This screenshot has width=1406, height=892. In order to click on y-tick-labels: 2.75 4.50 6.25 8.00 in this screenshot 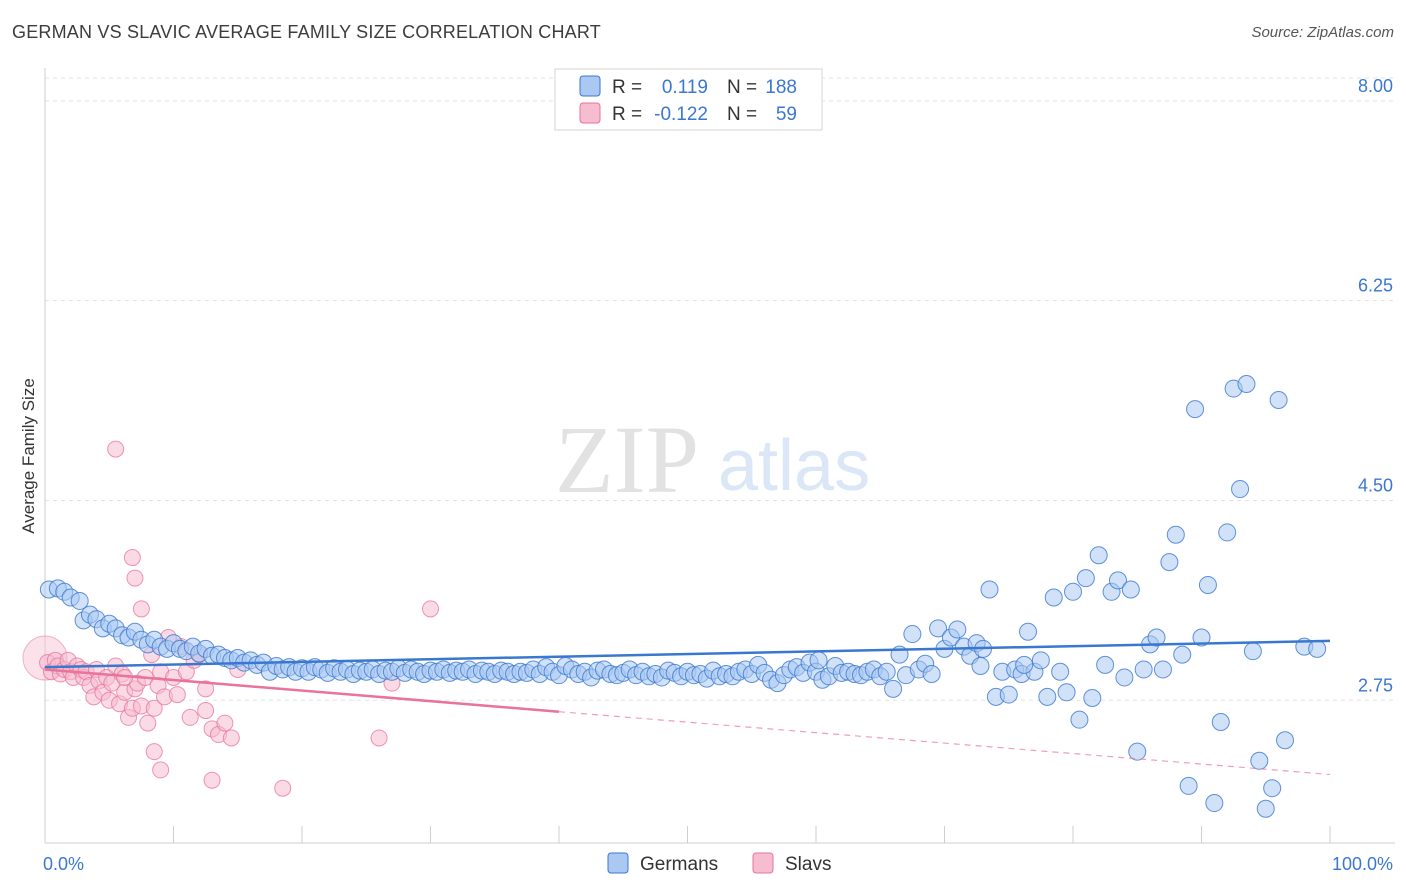, I will do `click(1375, 385)`.